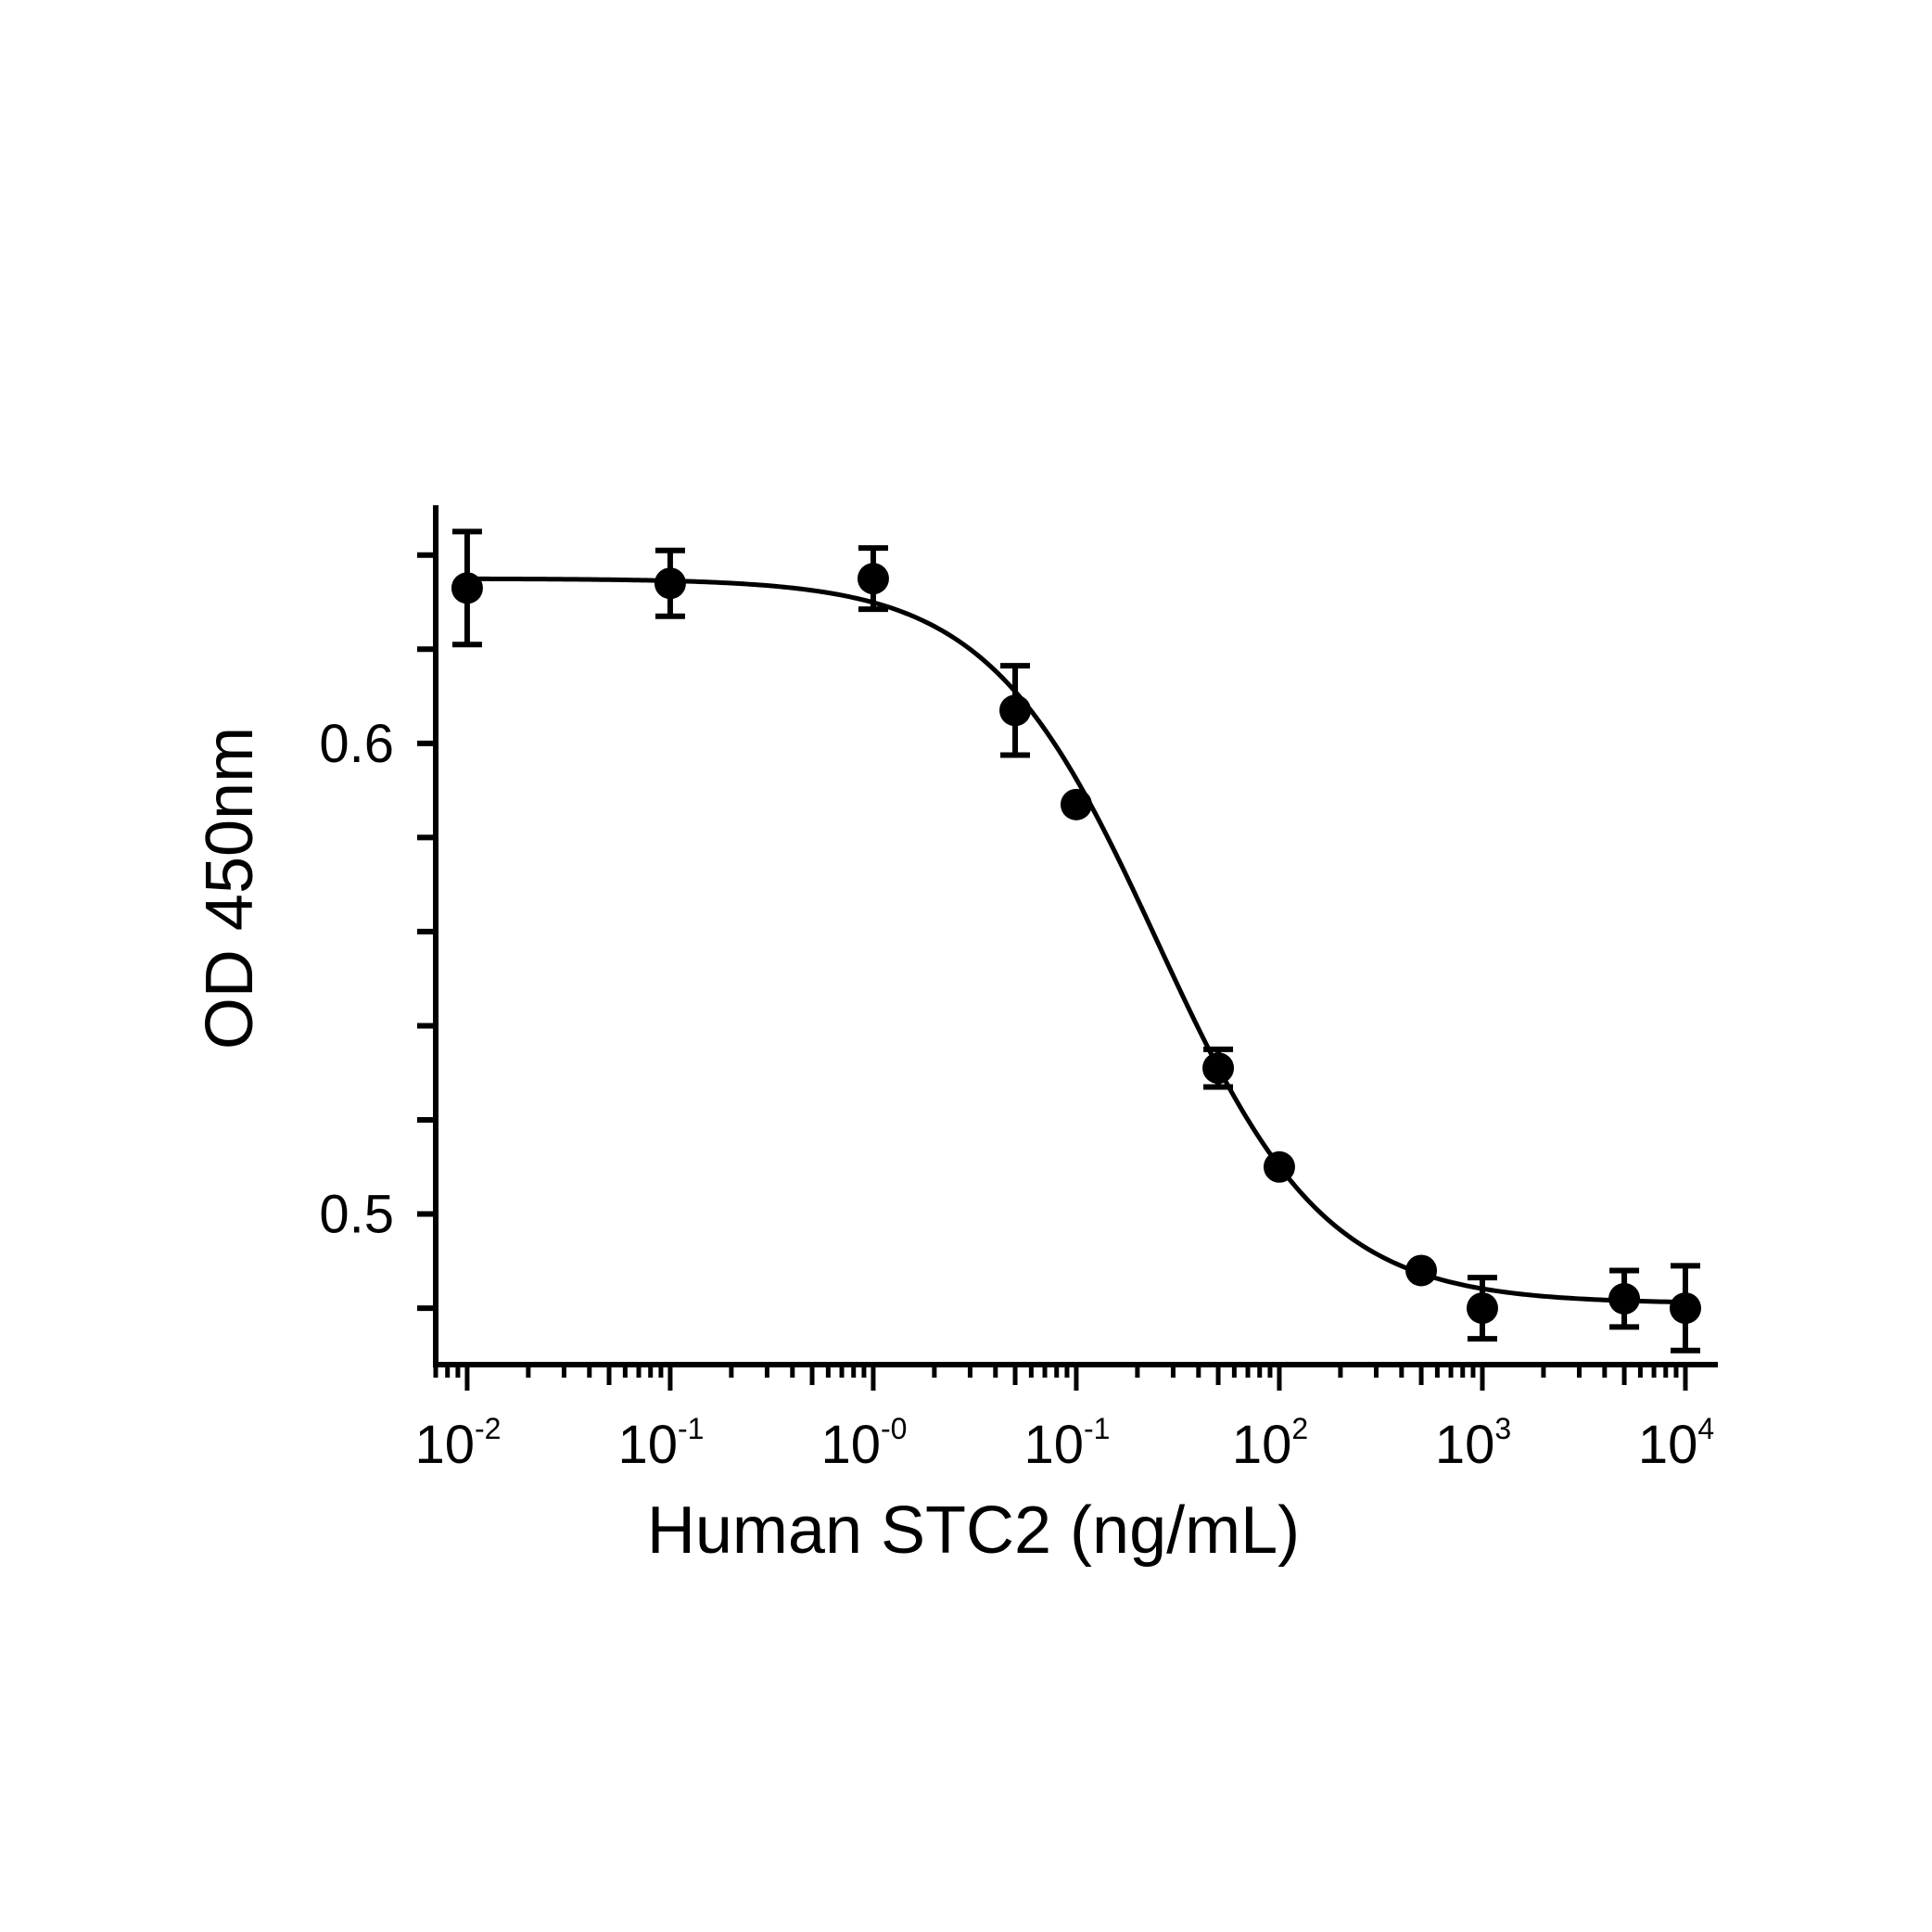  Describe the element at coordinates (230, 888) in the screenshot. I see `y-axis-title: OD 450nm` at that location.